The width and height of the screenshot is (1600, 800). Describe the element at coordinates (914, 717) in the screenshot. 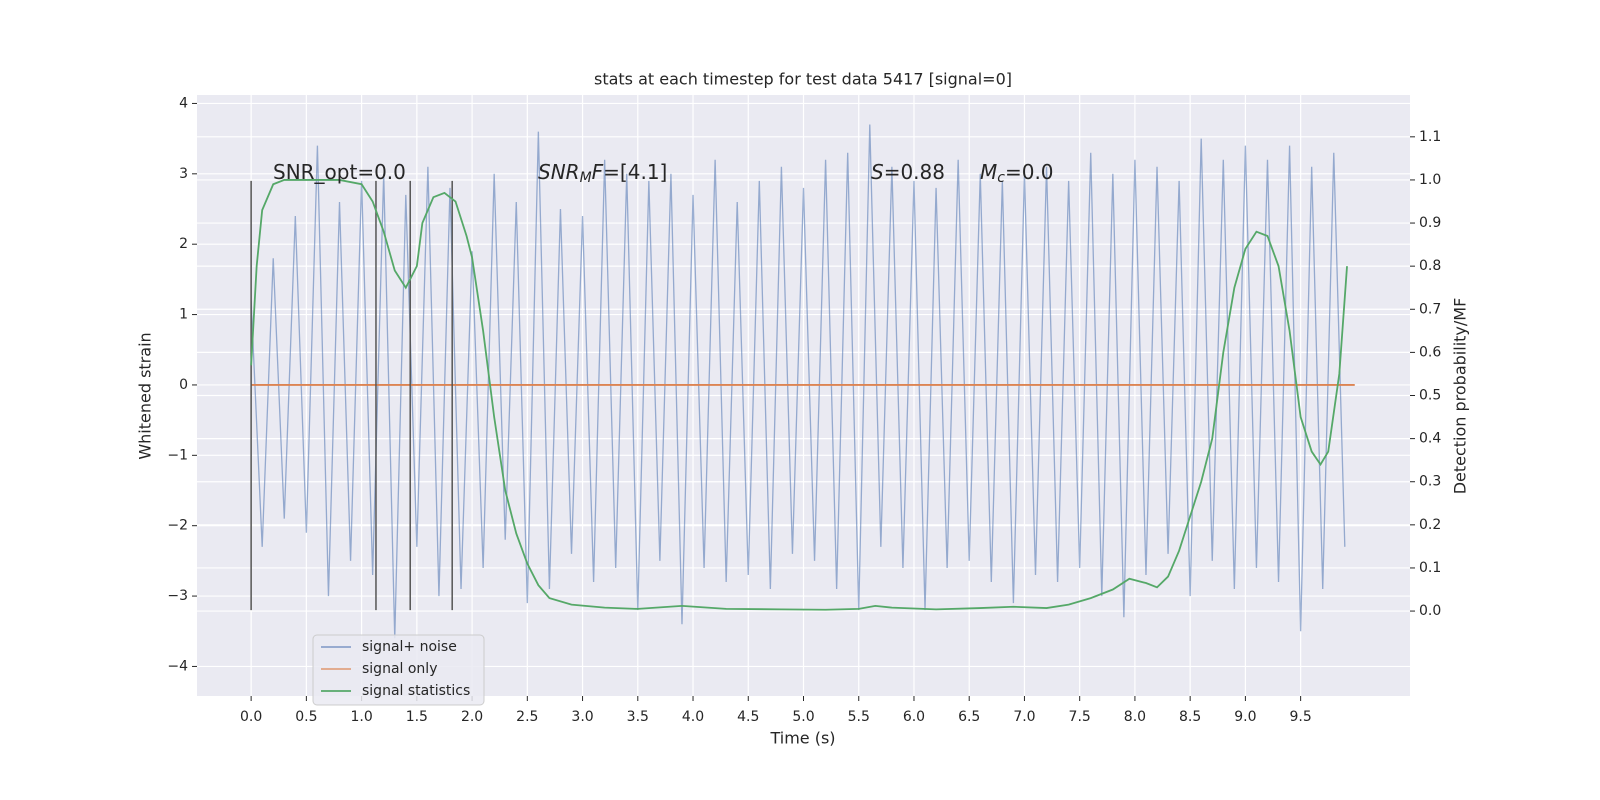

I see `x-tick-label: 6.0` at that location.